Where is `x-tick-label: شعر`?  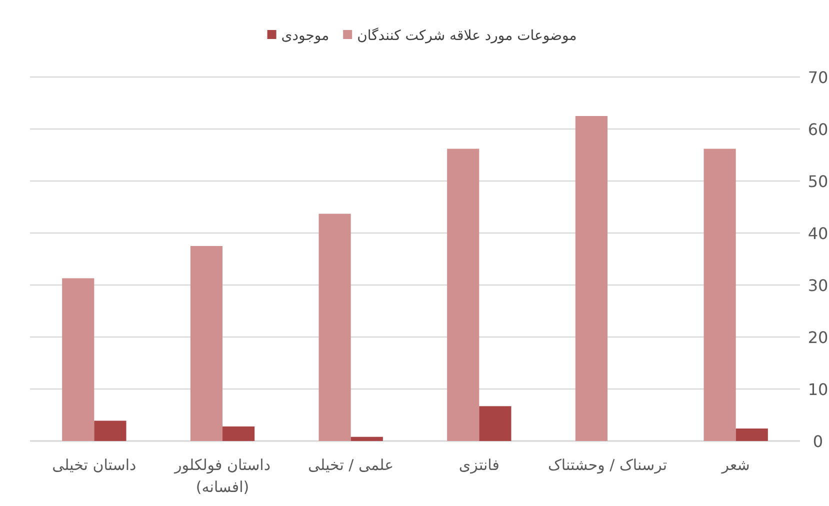 x-tick-label: شعر is located at coordinates (735, 465).